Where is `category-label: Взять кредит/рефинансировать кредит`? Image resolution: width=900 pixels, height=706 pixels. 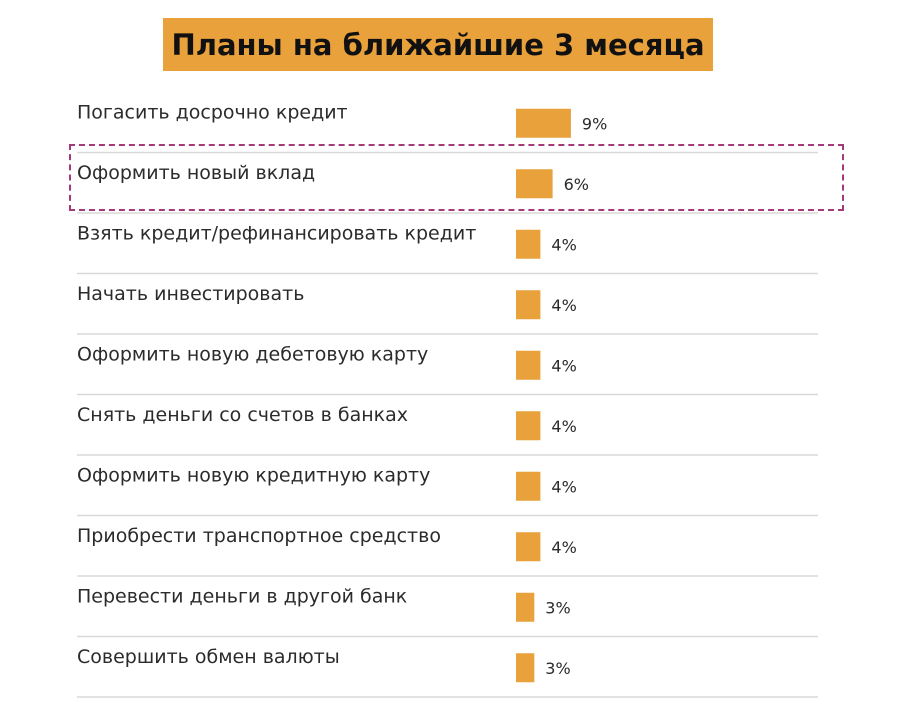
category-label: Взять кредит/рефинансировать кредит is located at coordinates (276, 233).